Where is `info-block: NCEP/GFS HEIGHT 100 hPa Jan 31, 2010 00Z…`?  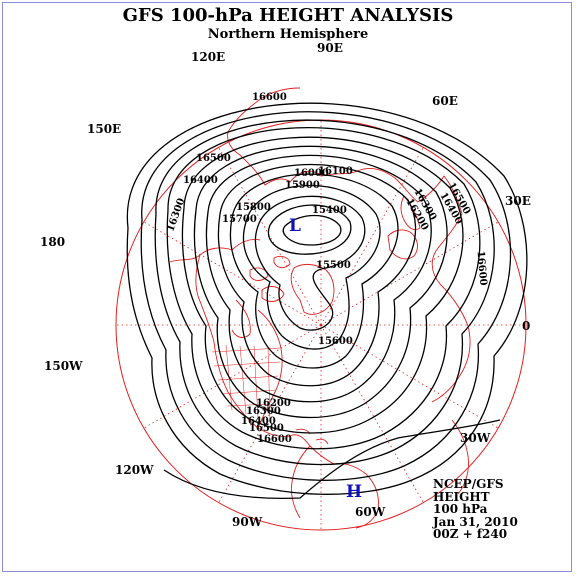
info-block: NCEP/GFS HEIGHT 100 hPa Jan 31, 2010 00Z… is located at coordinates (475, 509).